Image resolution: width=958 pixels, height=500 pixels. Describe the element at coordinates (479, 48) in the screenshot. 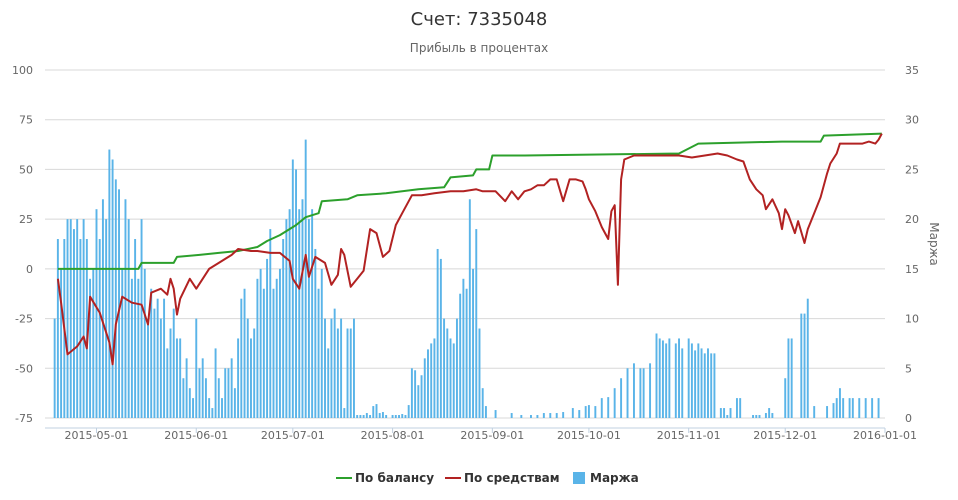

I see `chart-subtitle: Прибыль в процентах` at that location.